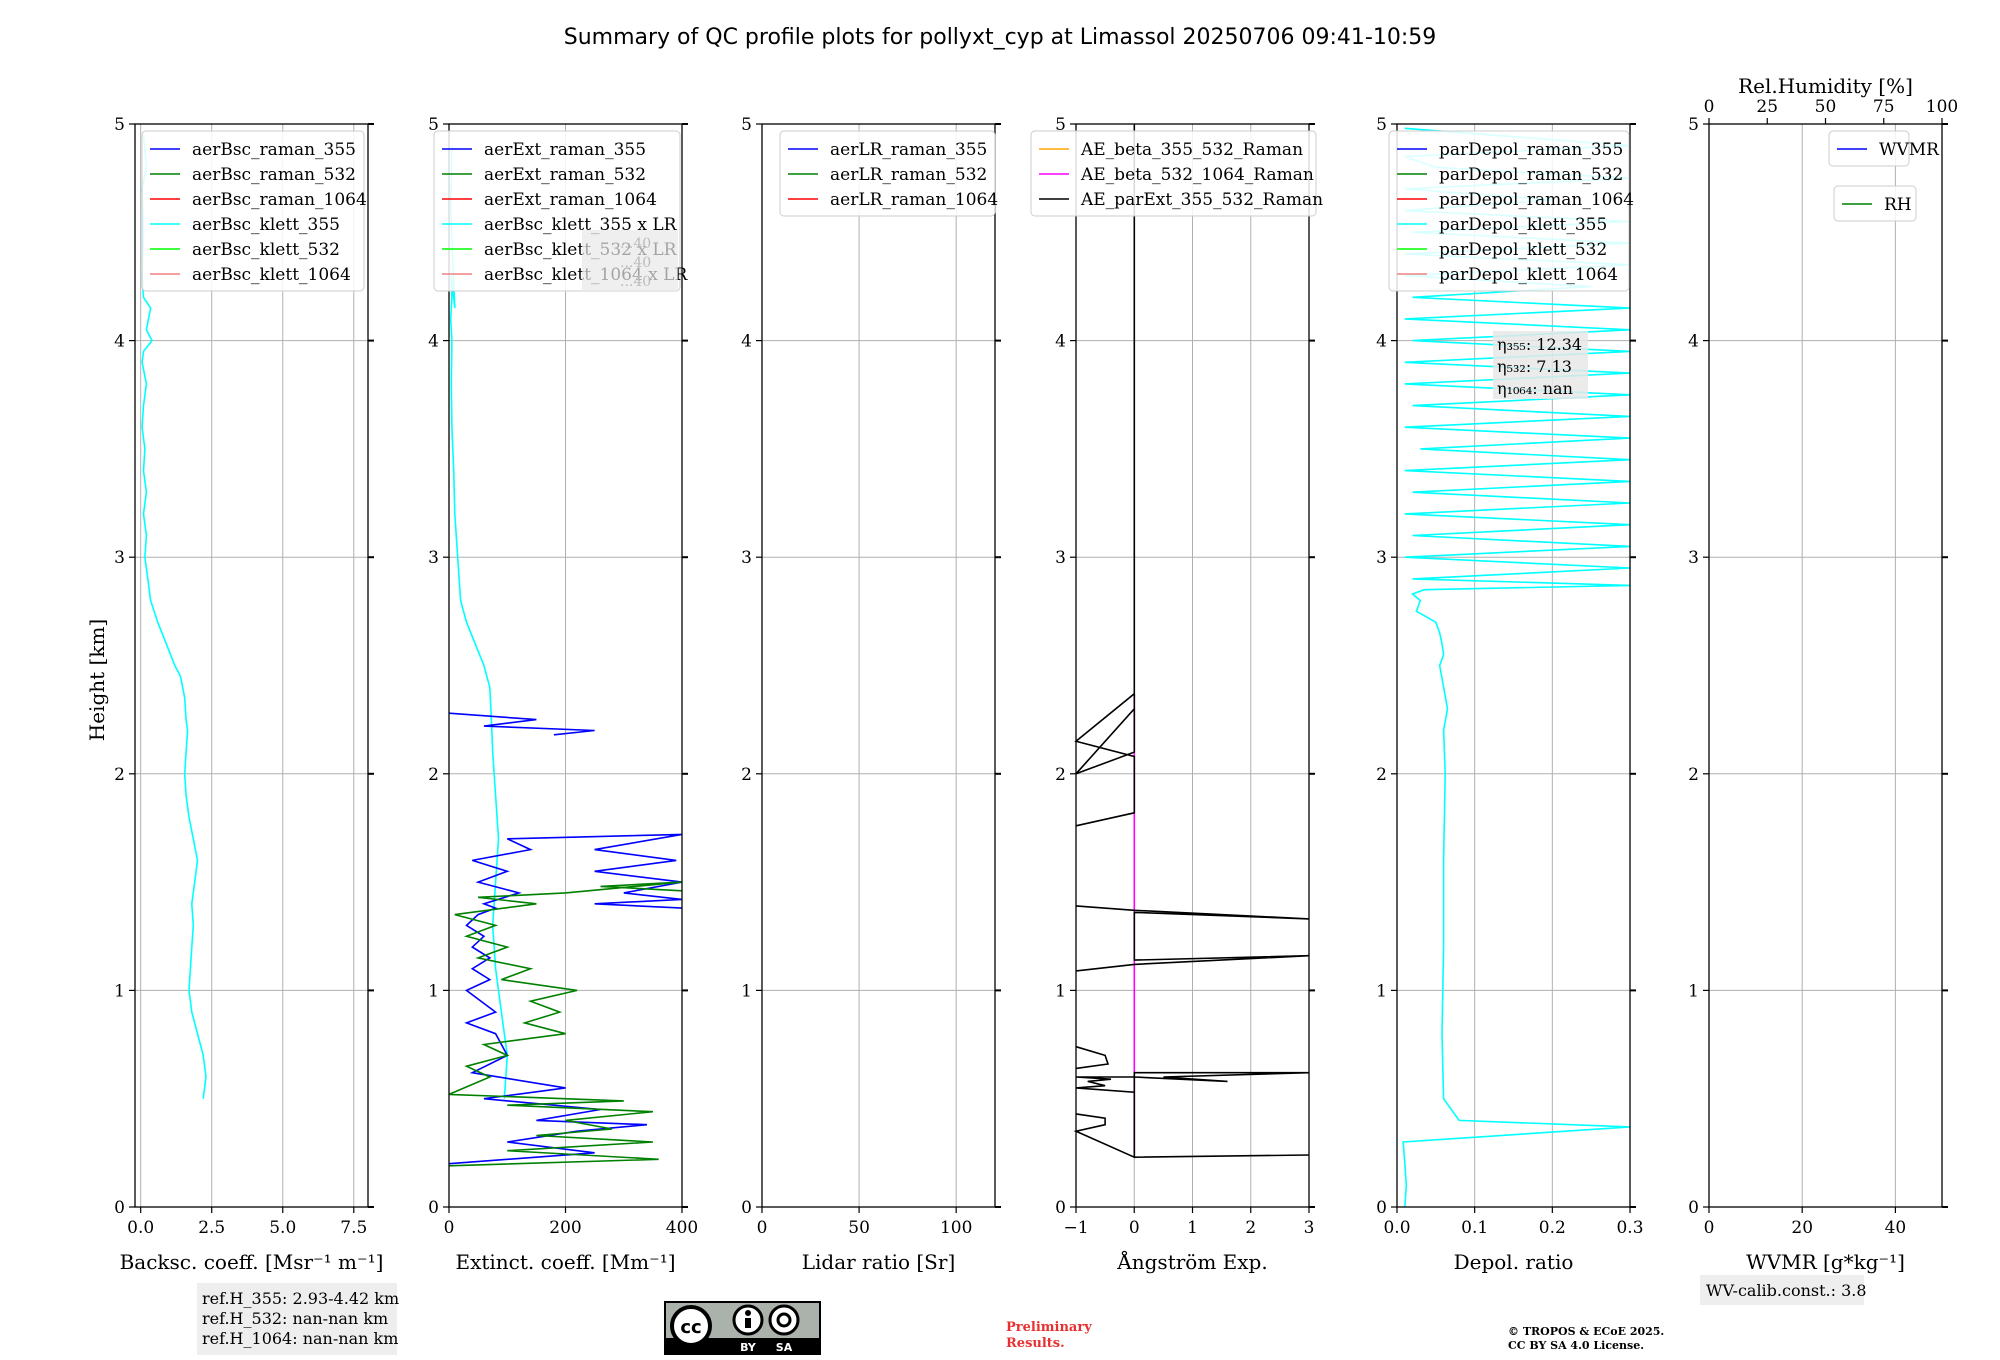 This screenshot has width=2000, height=1360. Describe the element at coordinates (252, 1262) in the screenshot. I see `x-axis-label: Backsc. coeff. [Msr⁻¹ m⁻¹]` at that location.